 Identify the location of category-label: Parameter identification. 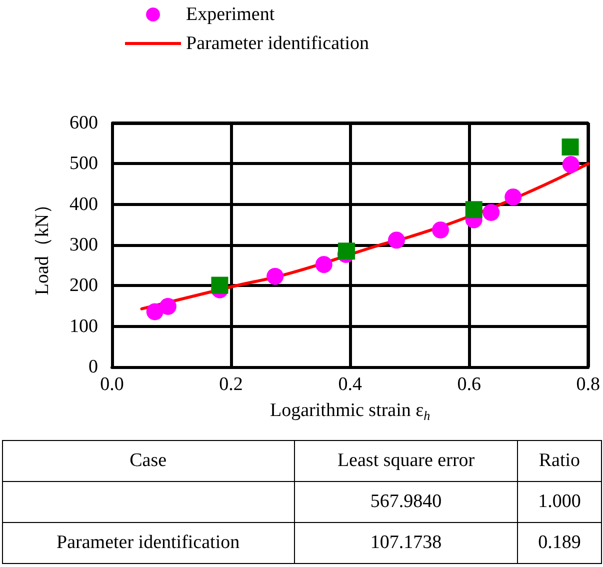
(148, 542).